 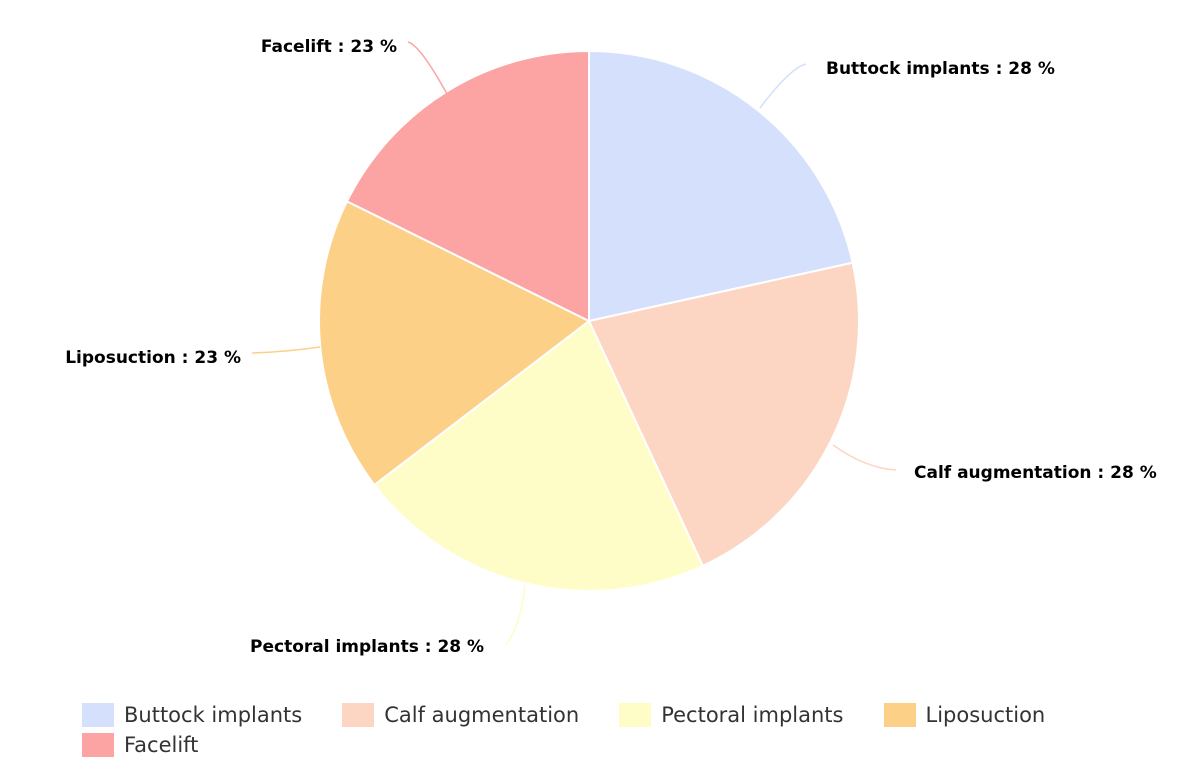 I want to click on legend-label: Facelift, so click(x=161, y=745).